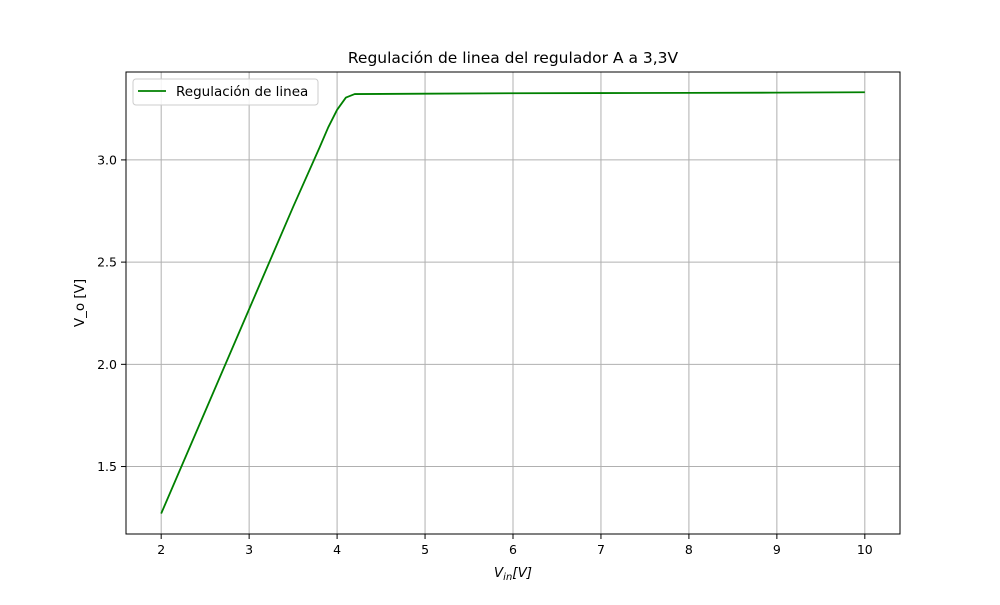  Describe the element at coordinates (107, 262) in the screenshot. I see `y-tick-label: 2.5` at that location.